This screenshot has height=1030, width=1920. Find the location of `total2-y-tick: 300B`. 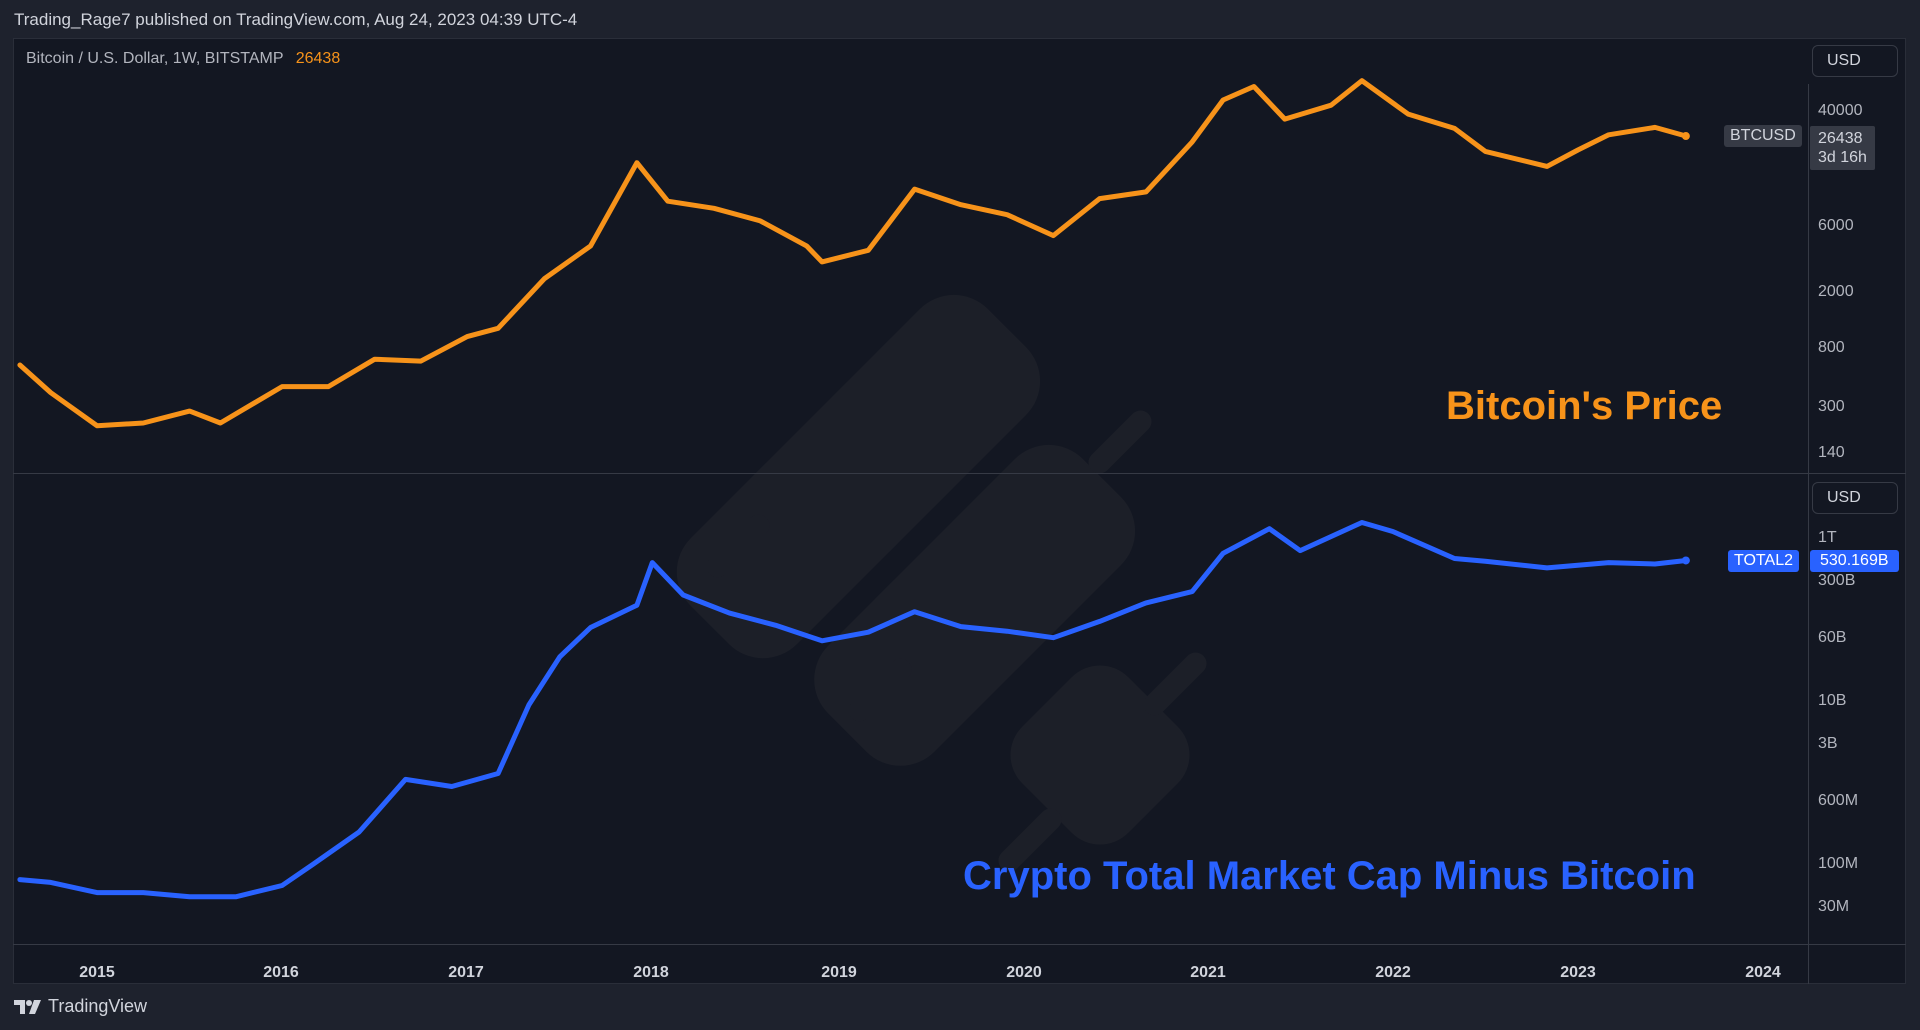

total2-y-tick: 300B is located at coordinates (1837, 580).